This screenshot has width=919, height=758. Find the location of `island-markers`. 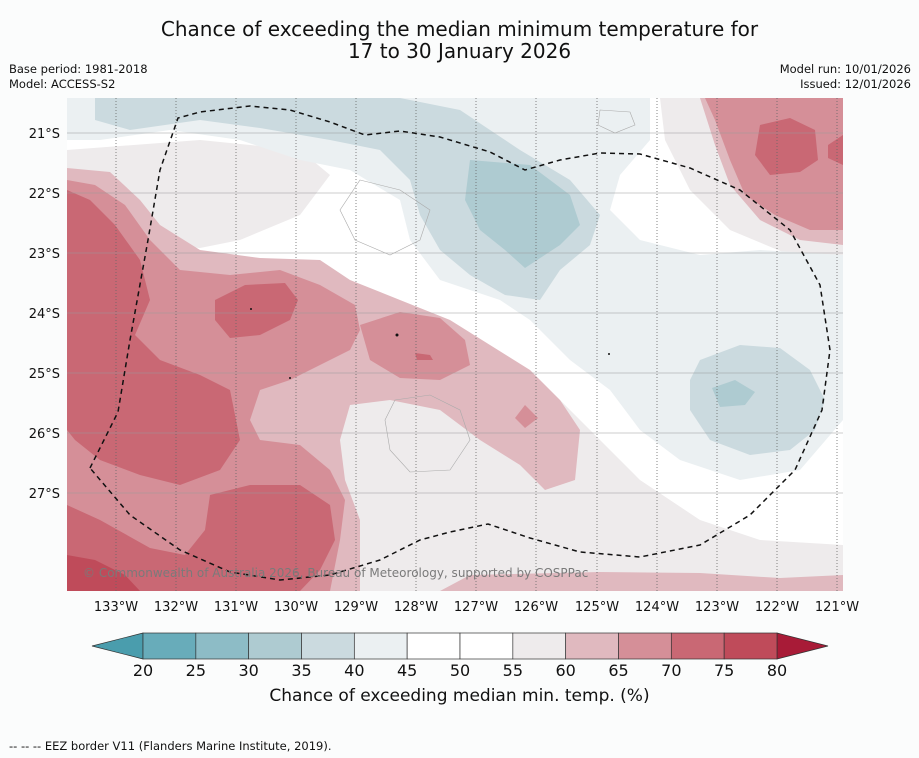

island-markers is located at coordinates (430, 343).